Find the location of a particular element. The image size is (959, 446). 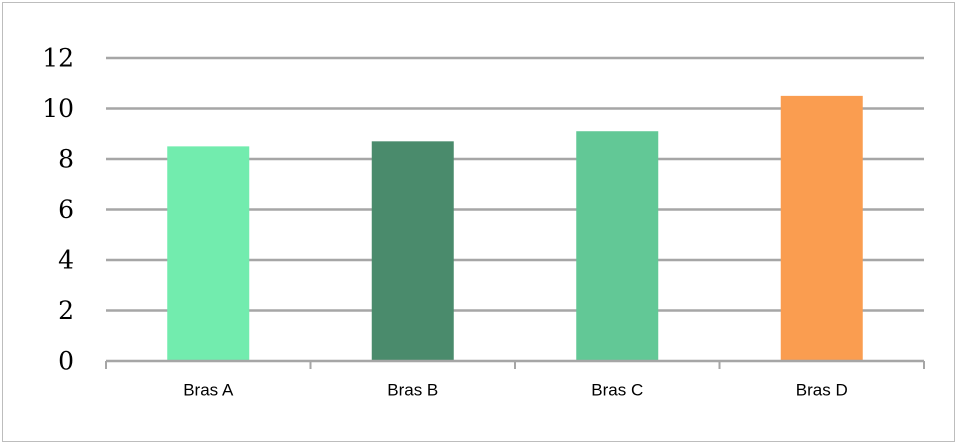

x-tick-label-bras-a: Bras A is located at coordinates (208, 390).